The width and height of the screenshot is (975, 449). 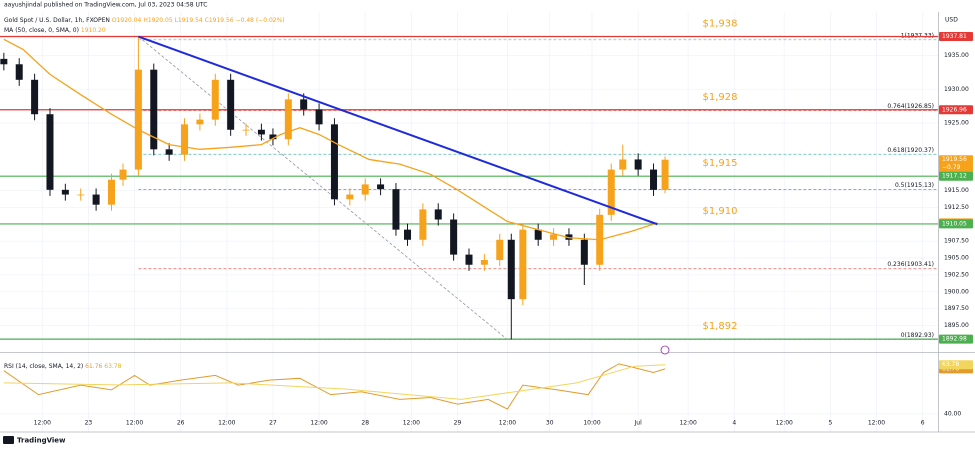 I want to click on price-badge-label: 1926.96, so click(x=954, y=109).